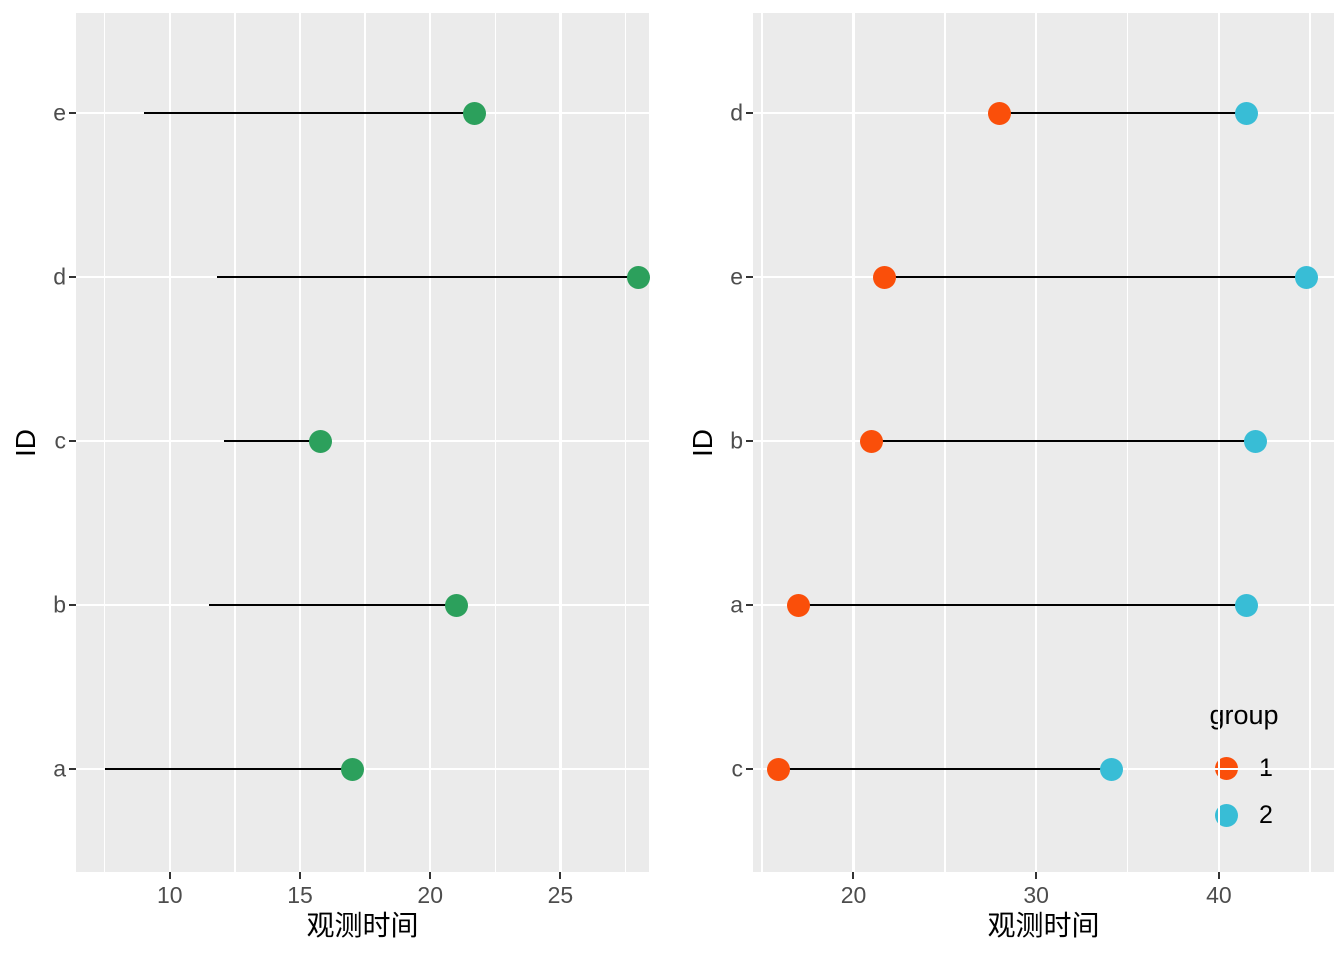 This screenshot has height=960, width=1344. I want to click on point-b-group2, so click(1255, 441).